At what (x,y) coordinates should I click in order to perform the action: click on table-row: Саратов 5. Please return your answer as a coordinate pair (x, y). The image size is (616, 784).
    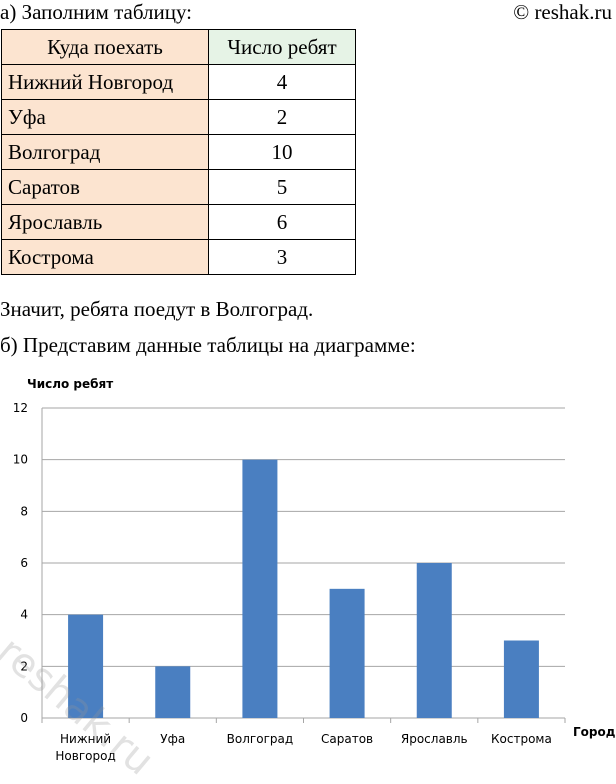
    Looking at the image, I should click on (178, 187).